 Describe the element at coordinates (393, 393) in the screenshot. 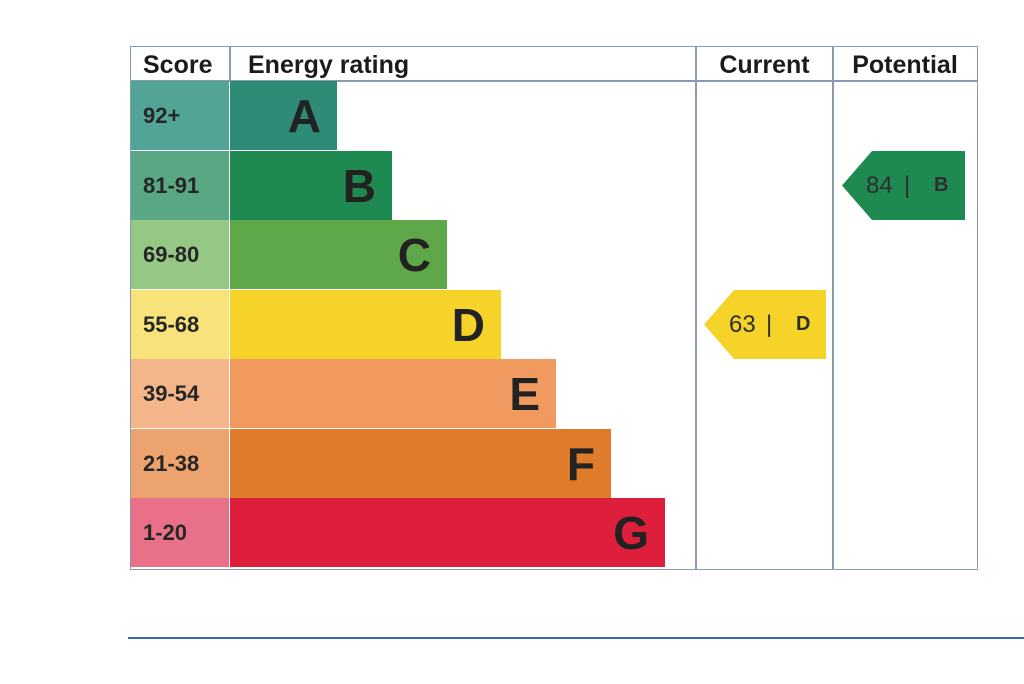

I see `rating-band-e: E` at that location.